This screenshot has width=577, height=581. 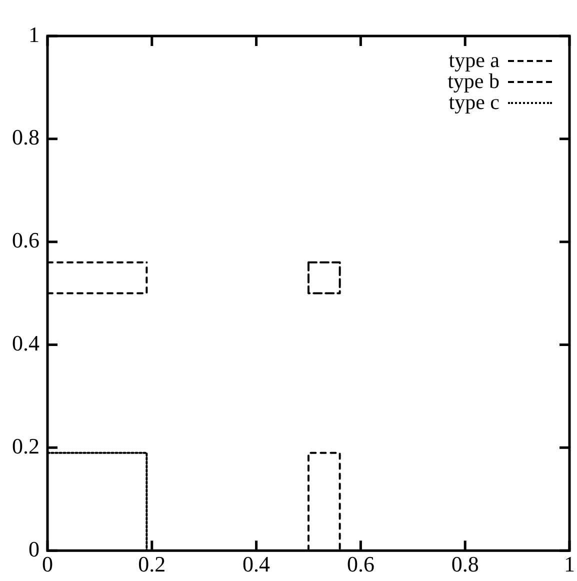 What do you see at coordinates (569, 564) in the screenshot?
I see `x-tick-label: 1` at bounding box center [569, 564].